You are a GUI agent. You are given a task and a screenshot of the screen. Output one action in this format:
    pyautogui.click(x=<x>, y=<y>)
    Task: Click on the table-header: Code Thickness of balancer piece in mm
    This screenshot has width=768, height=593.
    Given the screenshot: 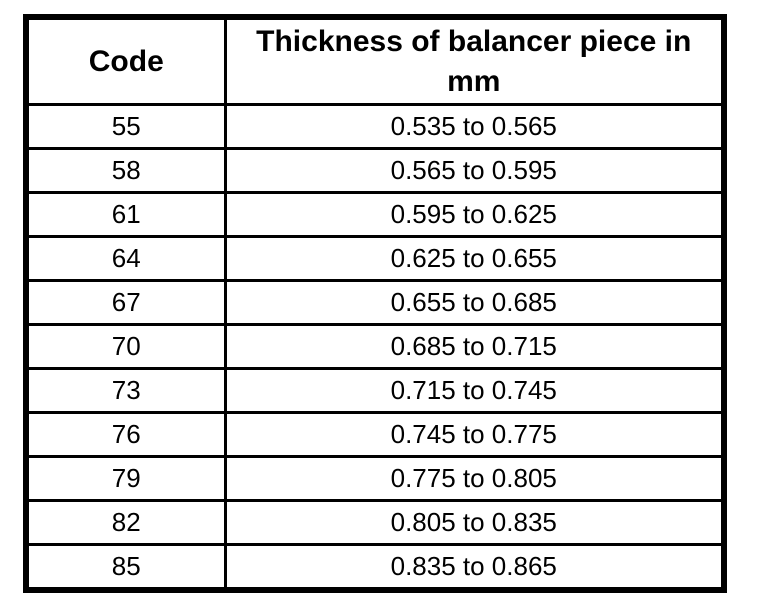 What is the action you would take?
    pyautogui.click(x=375, y=60)
    